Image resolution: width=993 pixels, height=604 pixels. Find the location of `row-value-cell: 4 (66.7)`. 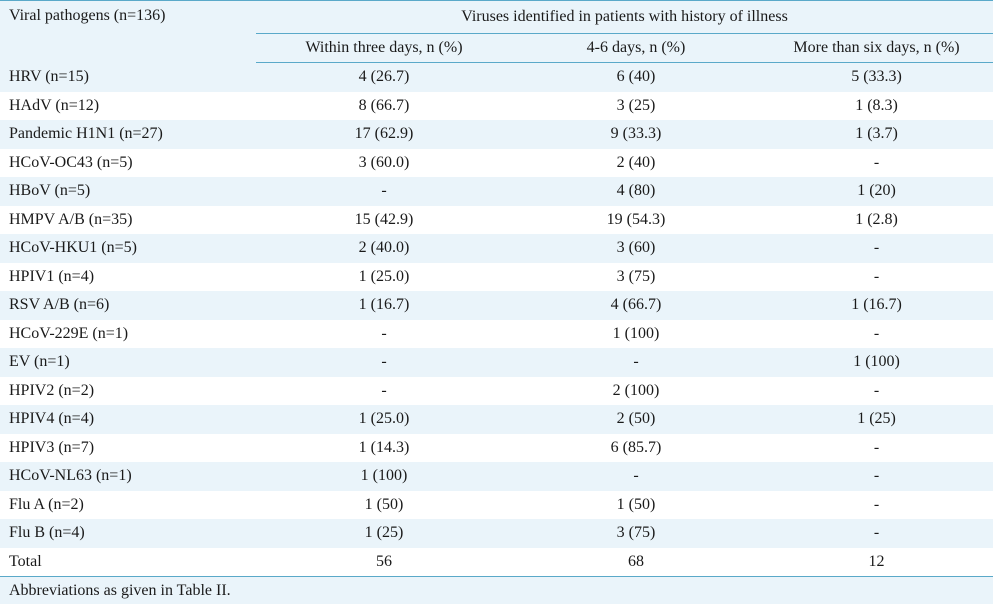

row-value-cell: 4 (66.7) is located at coordinates (636, 305).